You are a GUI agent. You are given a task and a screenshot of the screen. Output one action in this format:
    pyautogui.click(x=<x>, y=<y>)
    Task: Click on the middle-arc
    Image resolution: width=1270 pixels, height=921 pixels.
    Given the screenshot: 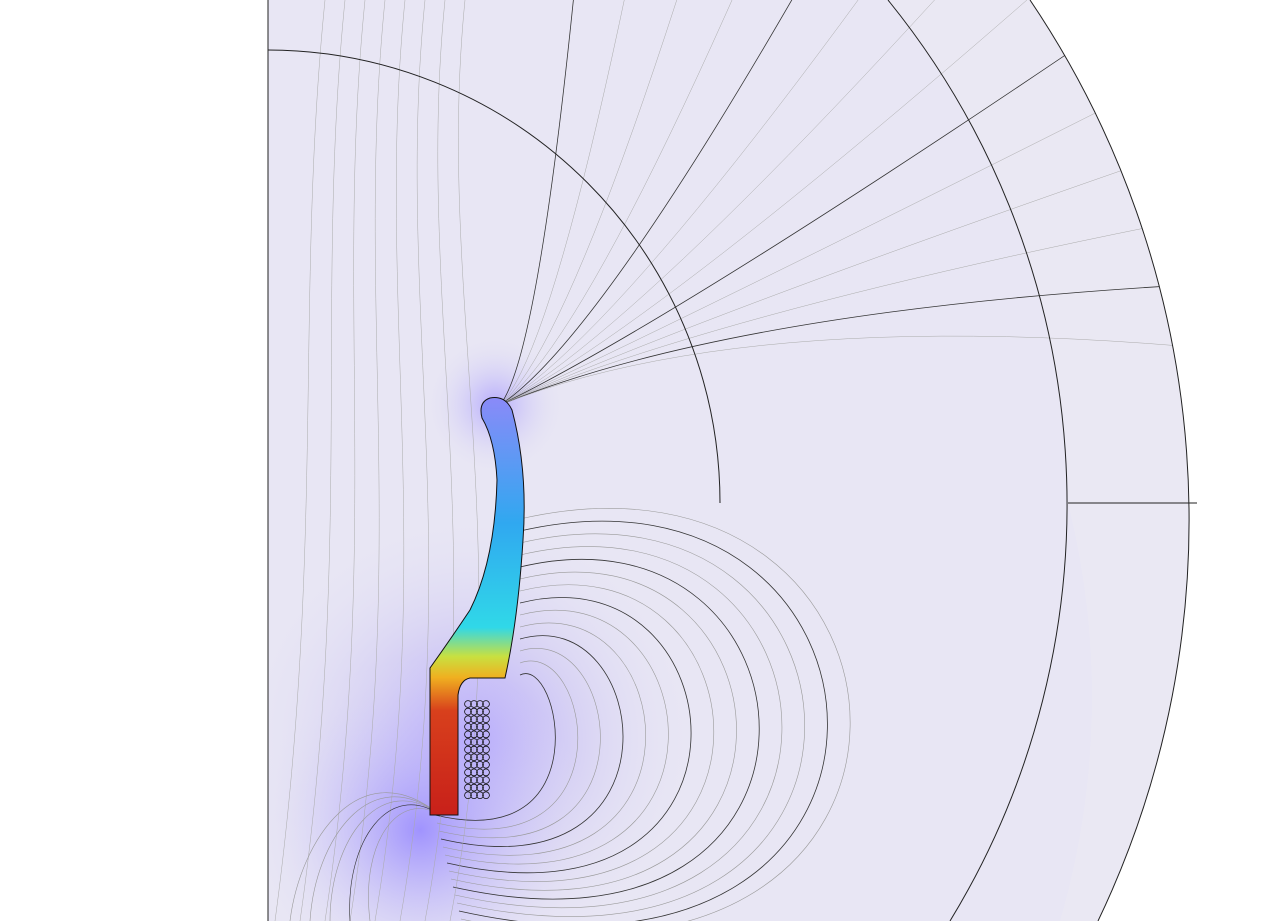 What is the action you would take?
    pyautogui.click(x=977, y=460)
    